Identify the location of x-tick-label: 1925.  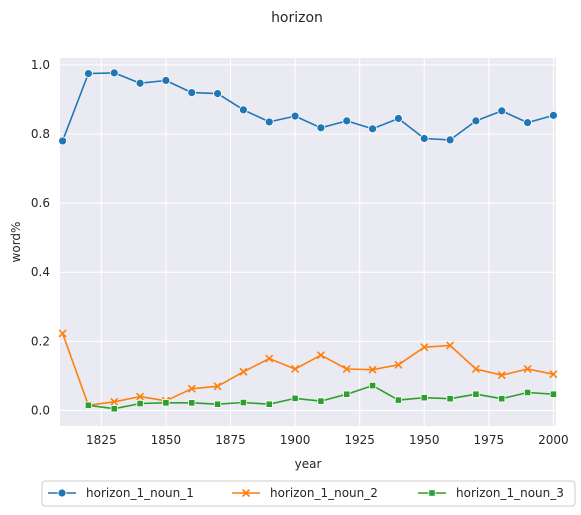
(359, 440).